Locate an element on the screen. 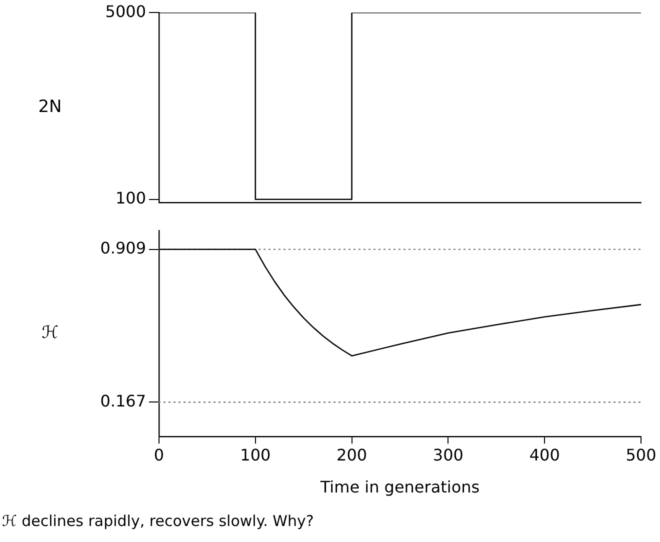 This screenshot has width=660, height=542. x-tick-label: 0 is located at coordinates (159, 454).